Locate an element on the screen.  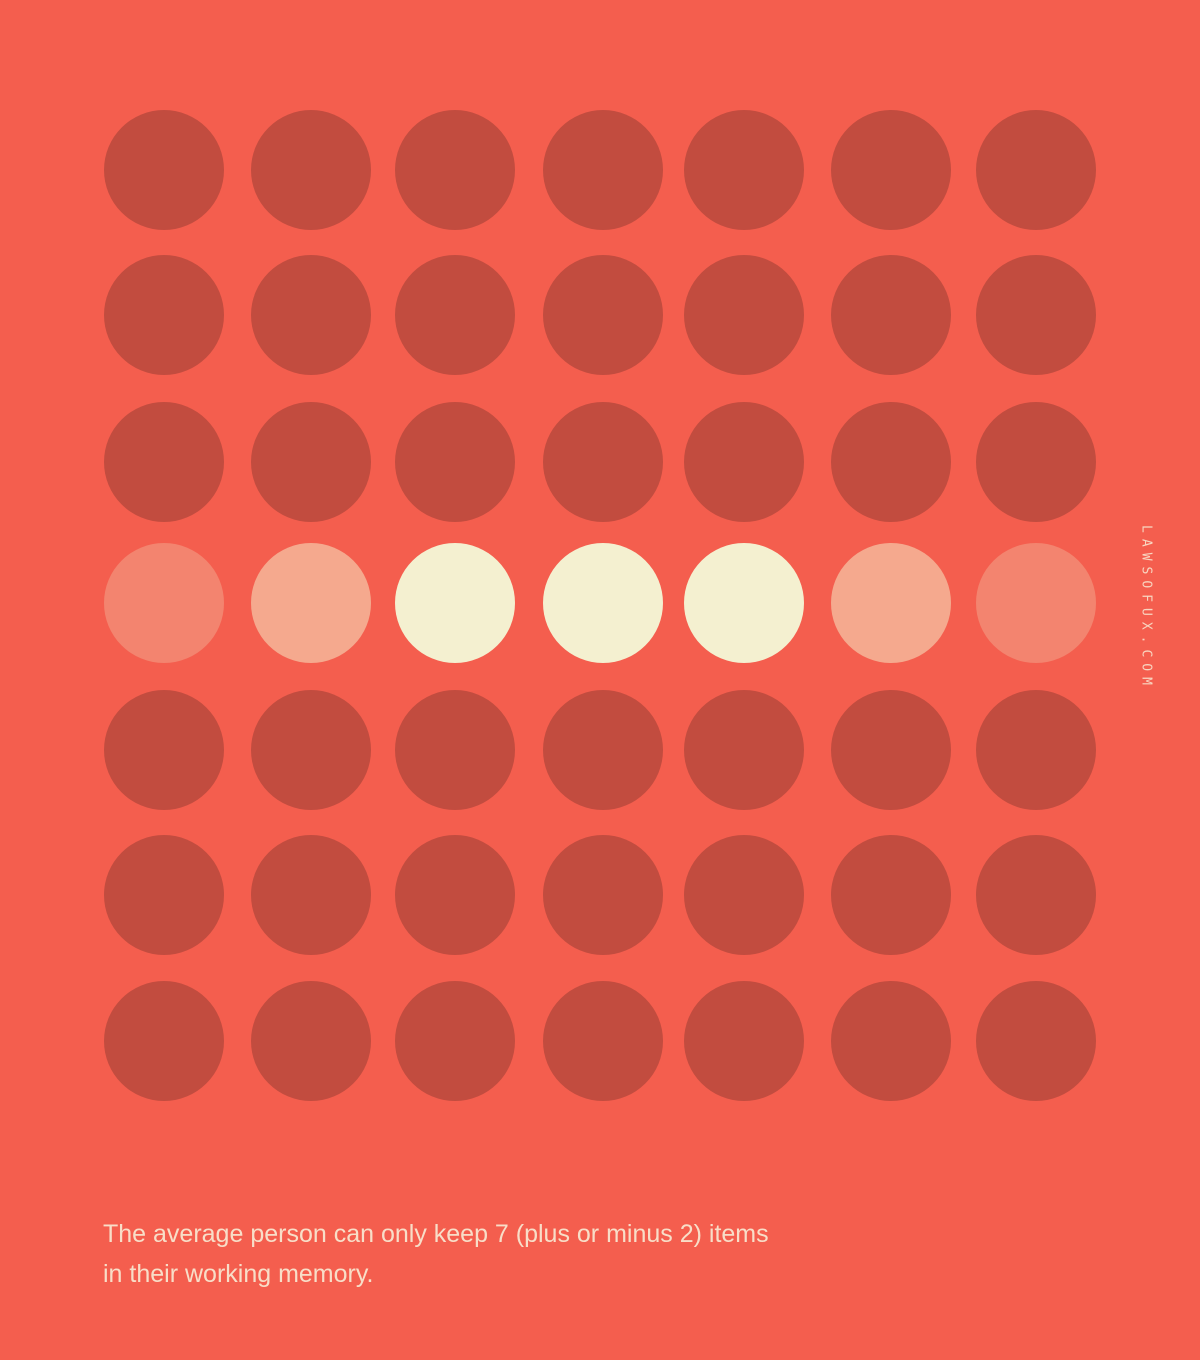
caption-line-2: in their working memory. is located at coordinates (238, 1274).